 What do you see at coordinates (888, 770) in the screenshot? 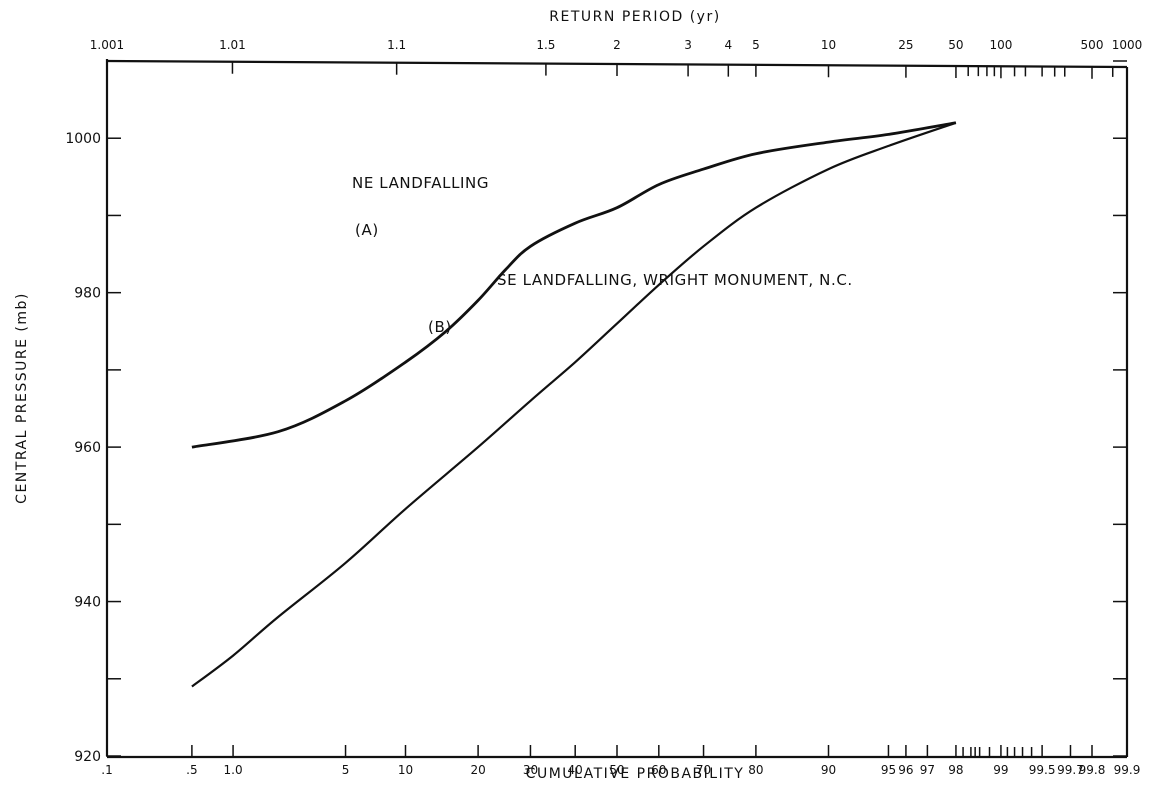
I see `x-tick-label: 95` at bounding box center [888, 770].